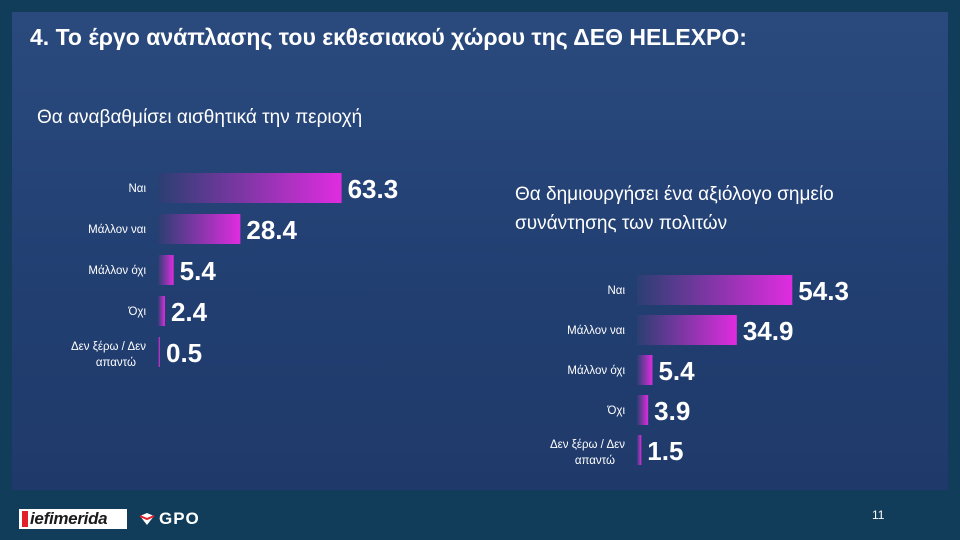  I want to click on gpo-mark-icon, so click(147, 519).